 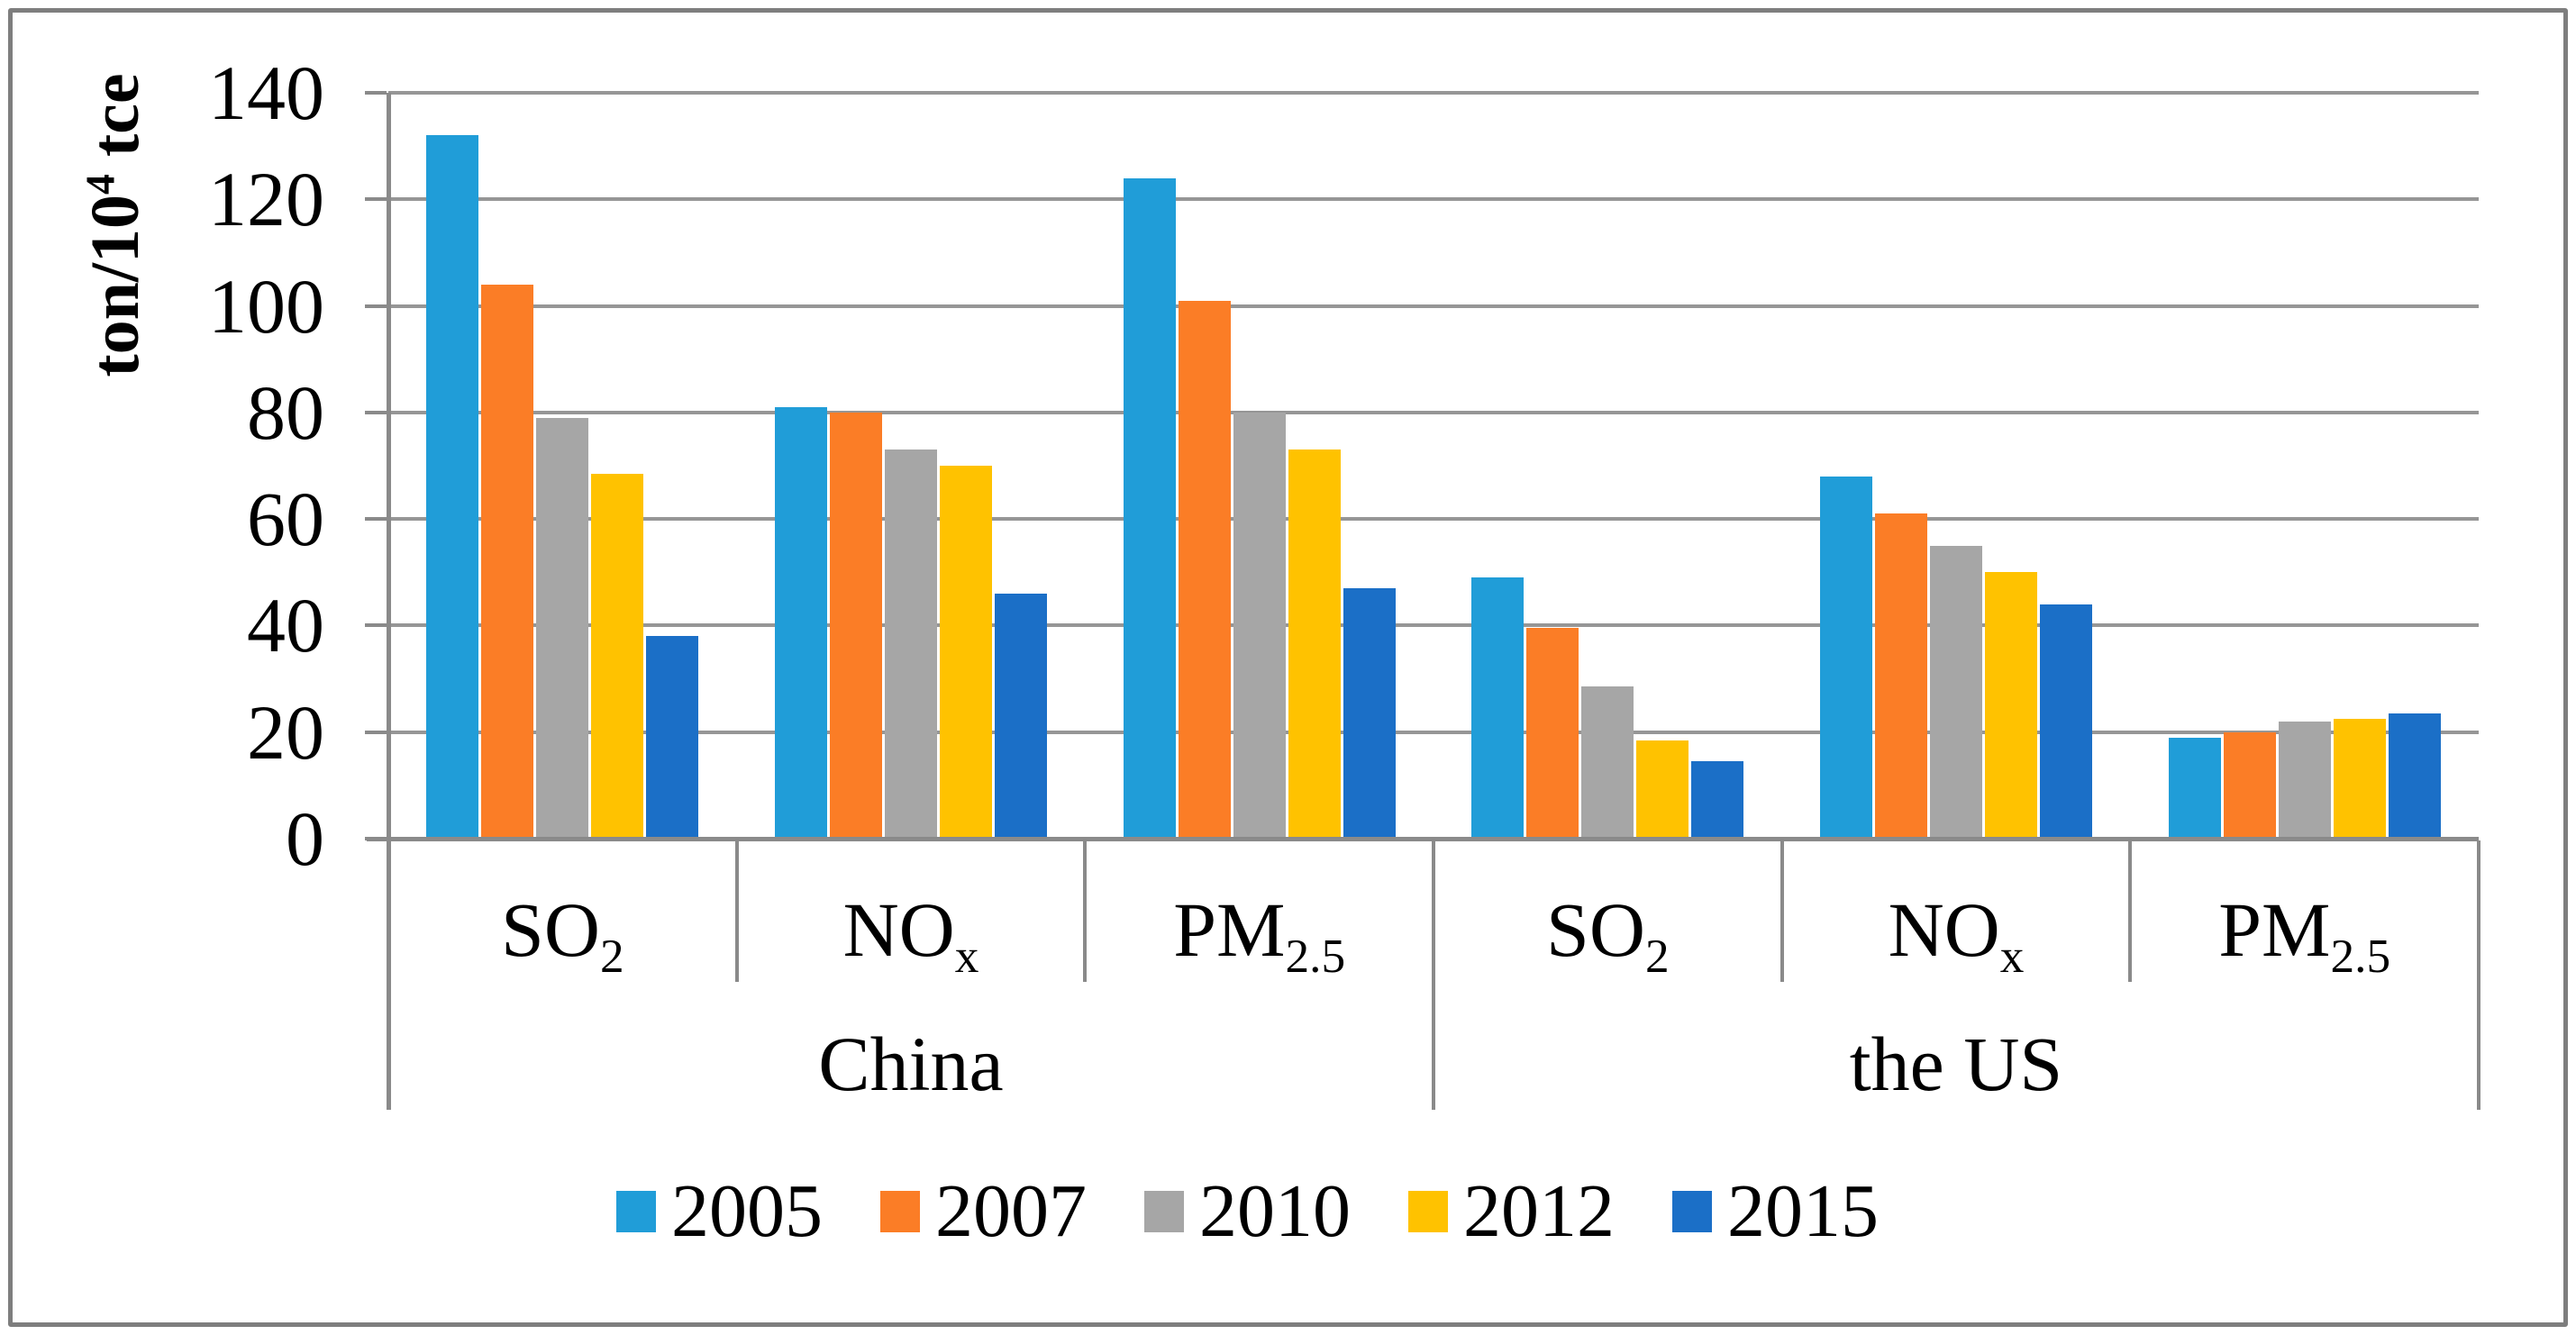 I want to click on bar-2015-SO2-China, so click(x=672, y=737).